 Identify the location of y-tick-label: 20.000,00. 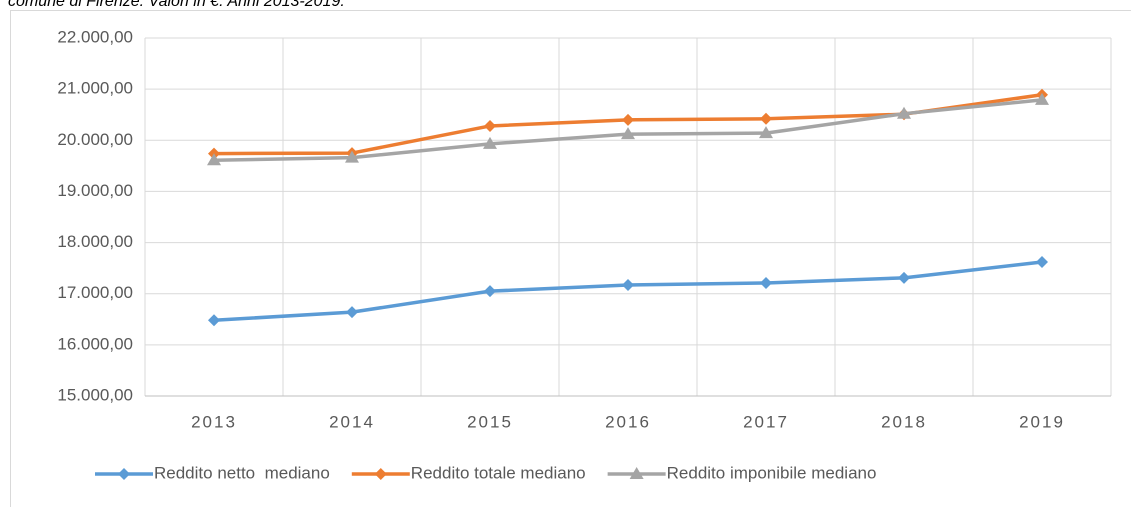
(95, 139).